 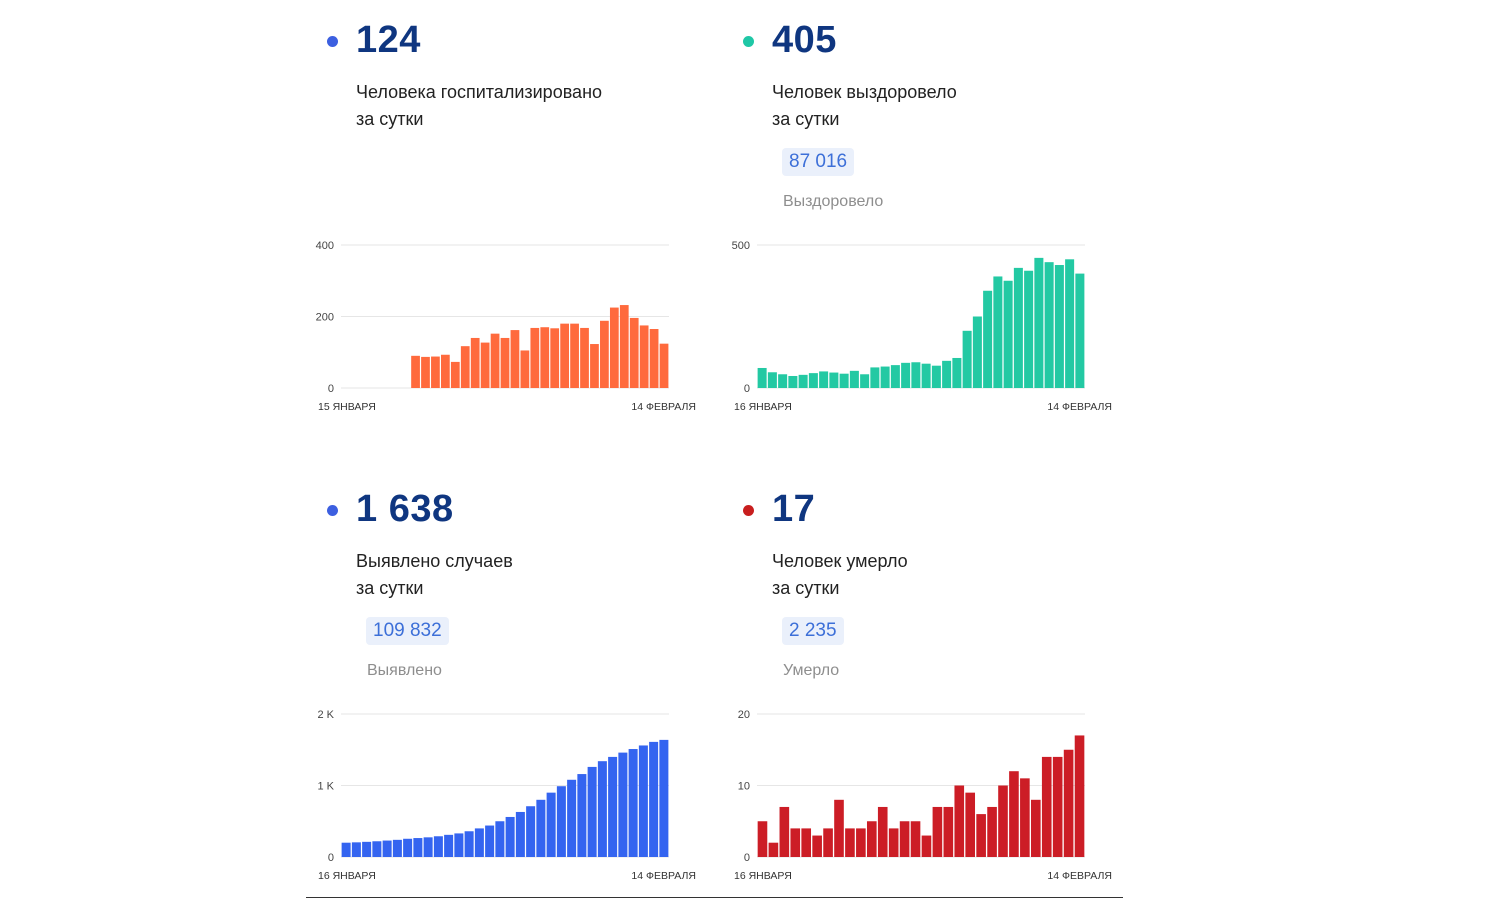 What do you see at coordinates (748, 510) in the screenshot?
I see `red-dot-icon` at bounding box center [748, 510].